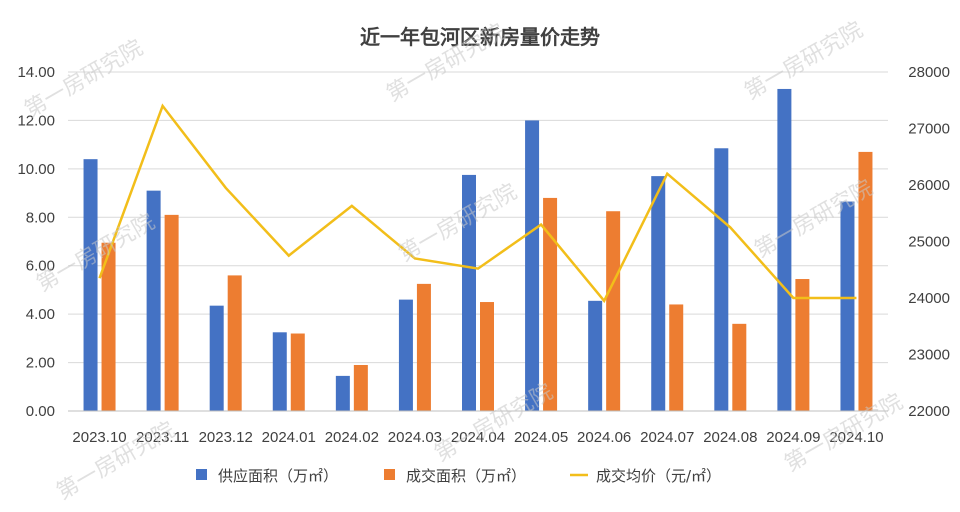  Describe the element at coordinates (40, 411) in the screenshot. I see `left-tick-label: 0.00` at that location.